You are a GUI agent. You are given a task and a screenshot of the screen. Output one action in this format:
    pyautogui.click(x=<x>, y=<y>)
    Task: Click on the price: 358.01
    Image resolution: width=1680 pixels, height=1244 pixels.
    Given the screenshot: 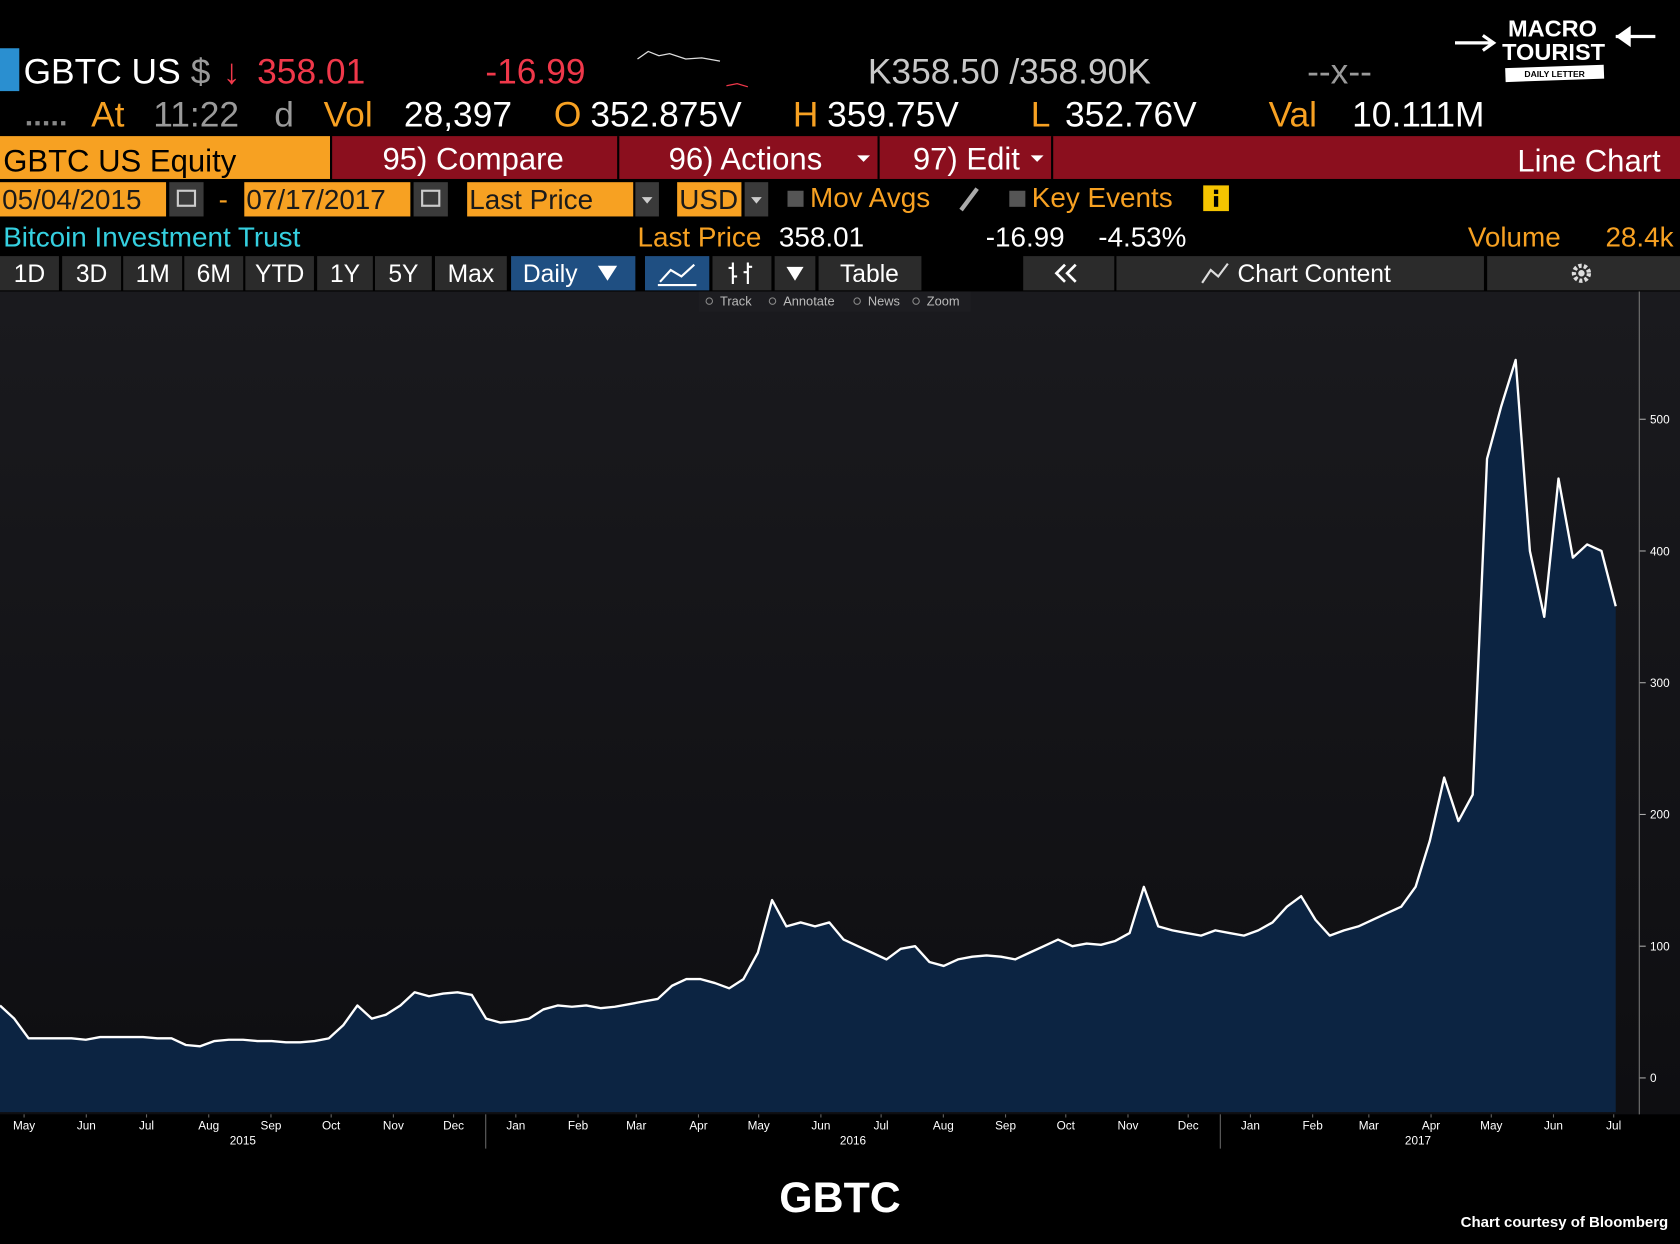 What is the action you would take?
    pyautogui.click(x=311, y=72)
    